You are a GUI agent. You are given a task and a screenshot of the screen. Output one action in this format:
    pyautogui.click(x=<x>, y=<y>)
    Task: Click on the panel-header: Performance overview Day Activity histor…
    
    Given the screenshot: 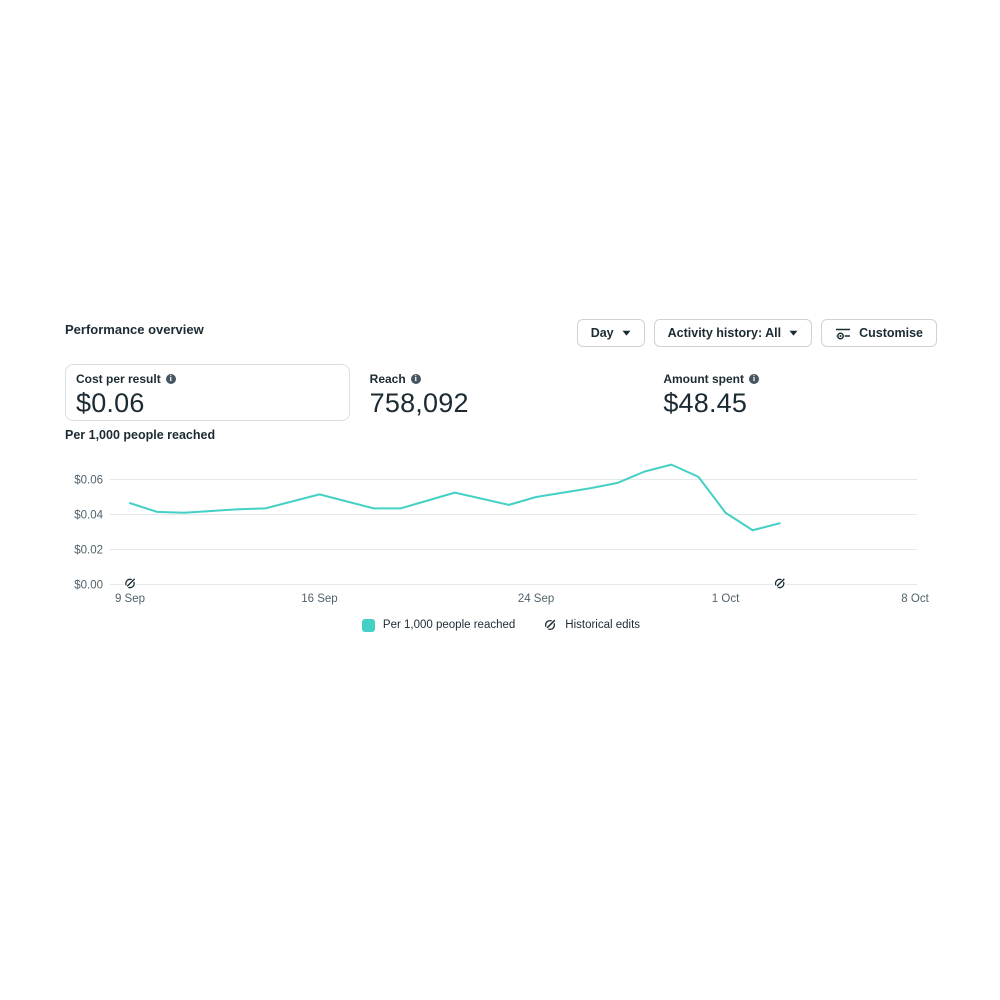 What is the action you would take?
    pyautogui.click(x=501, y=339)
    